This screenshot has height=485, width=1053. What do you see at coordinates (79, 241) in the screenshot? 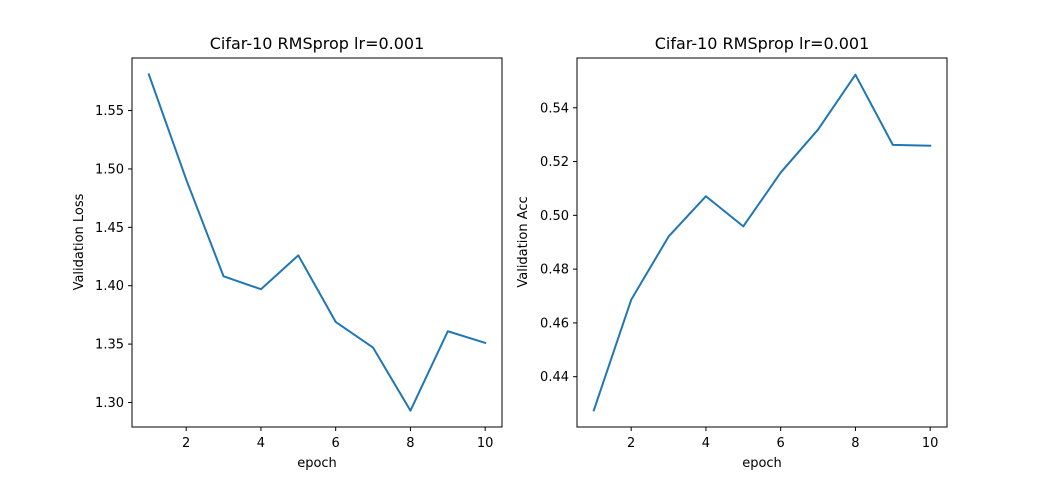
I see `y-axis-label: Validation Loss` at bounding box center [79, 241].